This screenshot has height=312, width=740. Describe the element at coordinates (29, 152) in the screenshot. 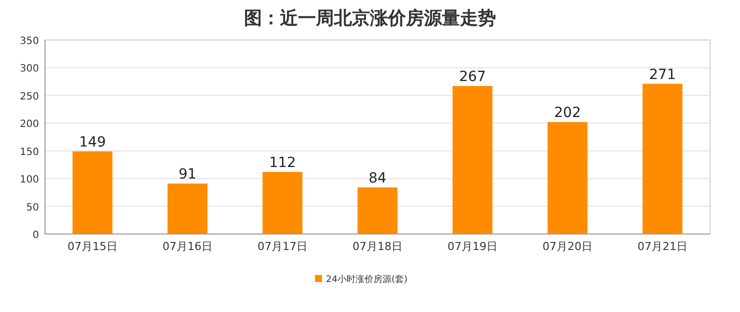

I see `y-tick-label: 150` at that location.